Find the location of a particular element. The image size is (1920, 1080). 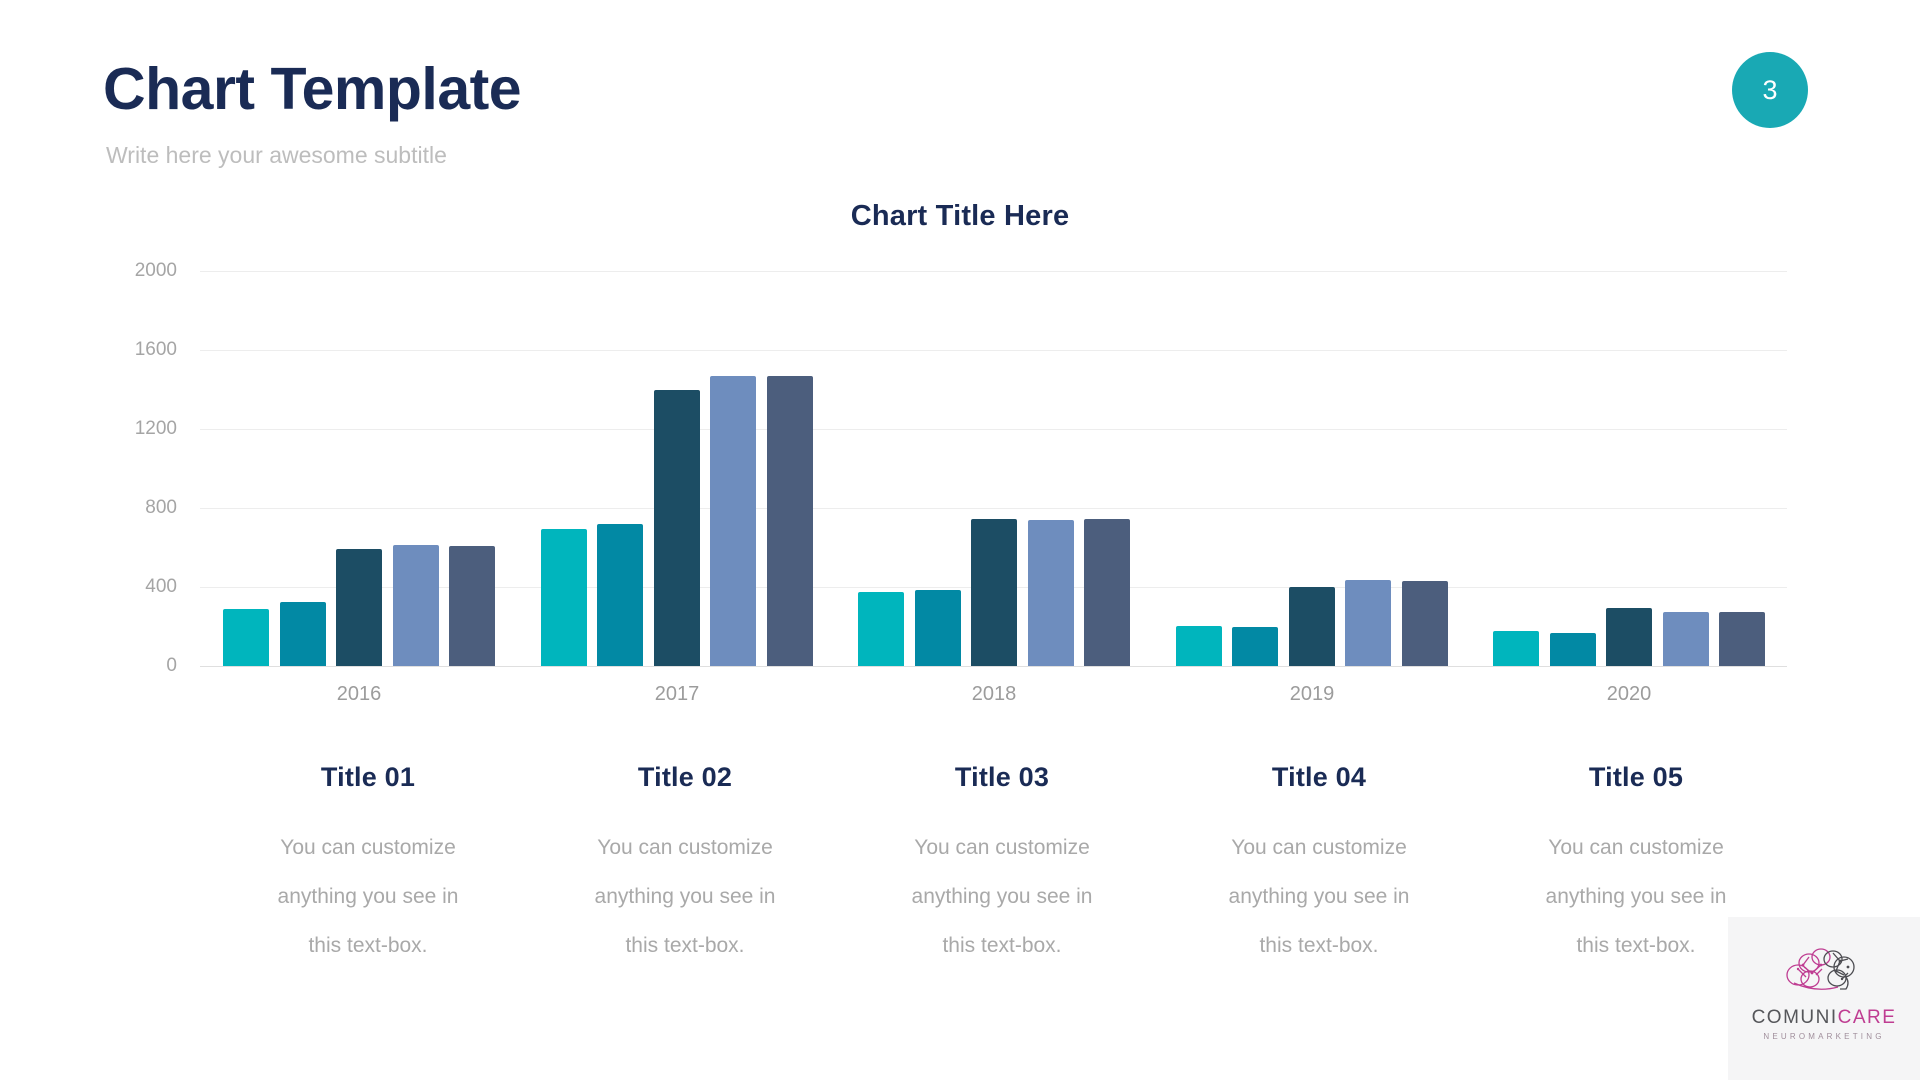

card-title: Title 01 is located at coordinates (368, 777).